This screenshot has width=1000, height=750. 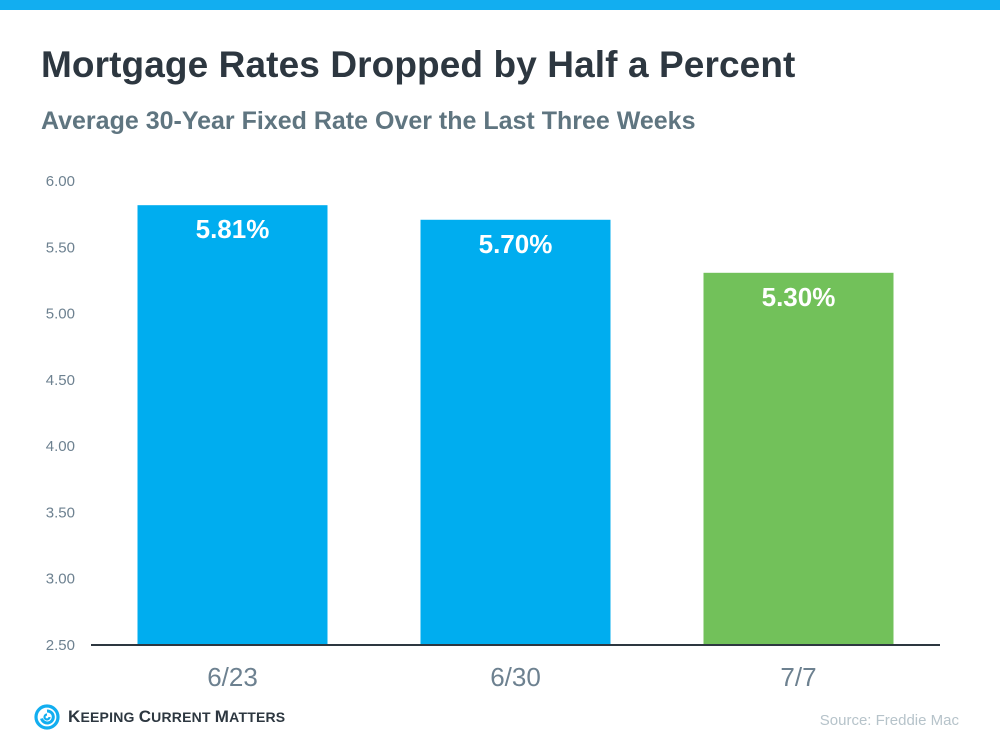 I want to click on y-tick-label: 6.00, so click(x=60, y=181).